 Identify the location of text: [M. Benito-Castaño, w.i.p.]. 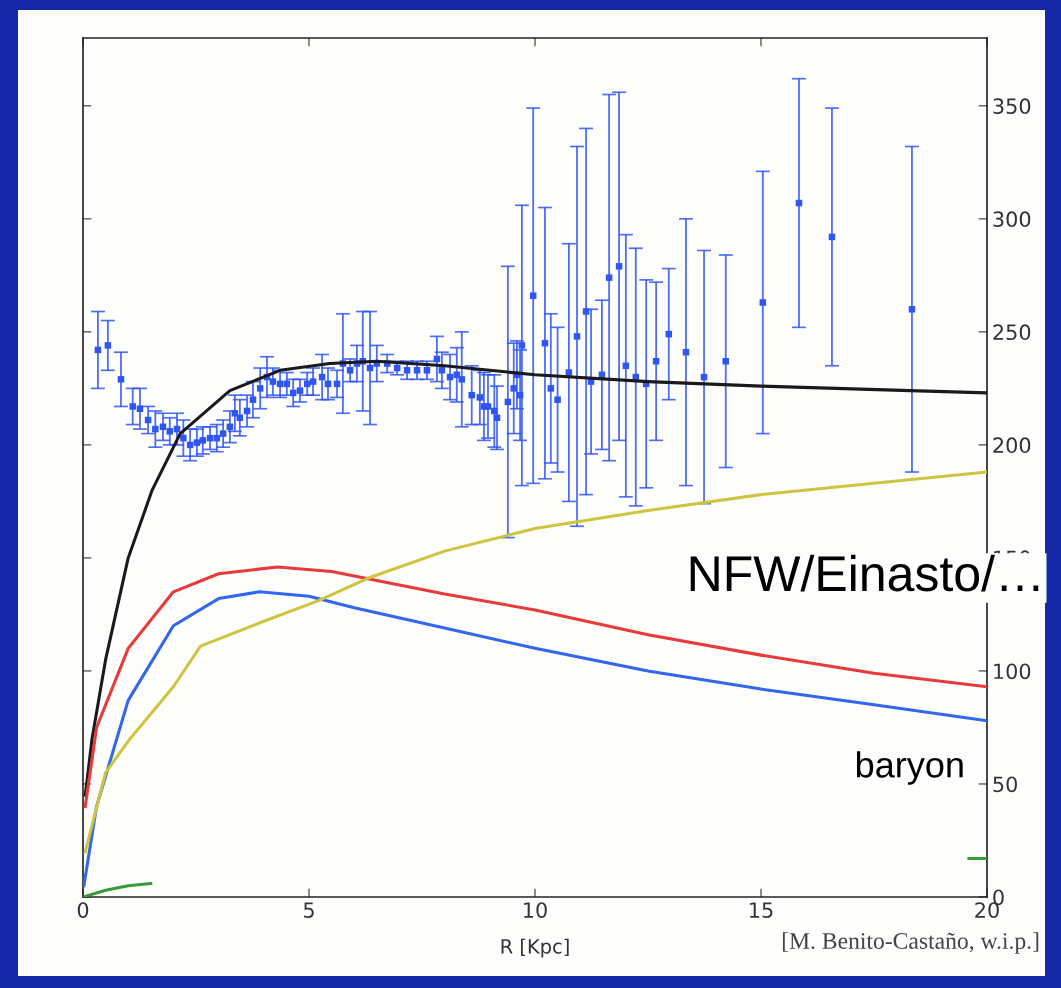
(910, 943).